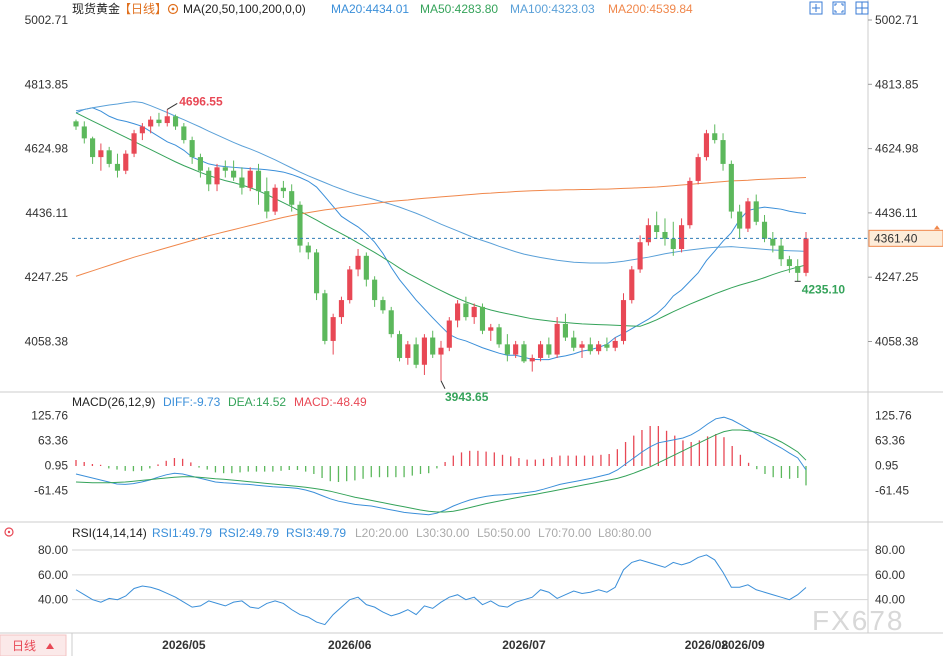 The height and width of the screenshot is (656, 943). I want to click on move-icon, so click(816, 8).